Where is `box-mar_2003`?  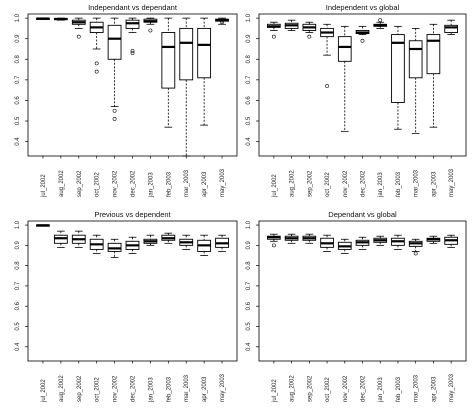
box-mar_2003 is located at coordinates (186, 242).